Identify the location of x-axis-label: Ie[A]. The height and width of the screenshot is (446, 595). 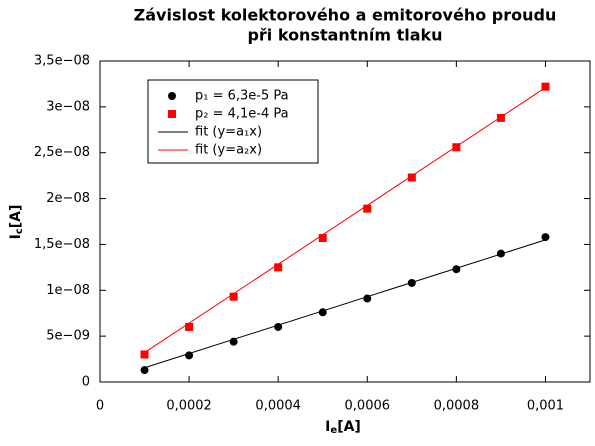
(343, 427).